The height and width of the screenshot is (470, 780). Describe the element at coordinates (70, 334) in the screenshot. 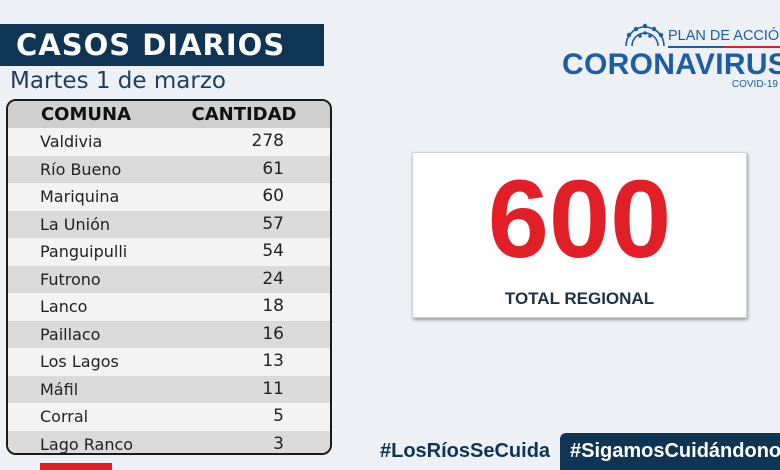

I see `comuna-cell: Paillaco` at that location.